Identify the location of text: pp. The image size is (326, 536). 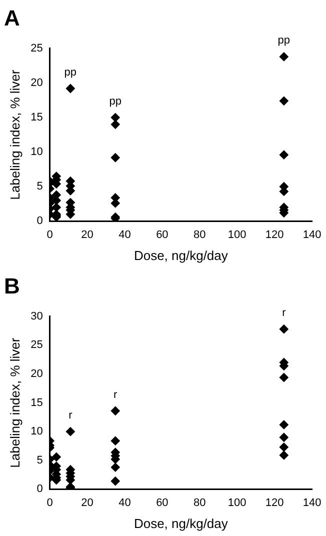
(284, 40).